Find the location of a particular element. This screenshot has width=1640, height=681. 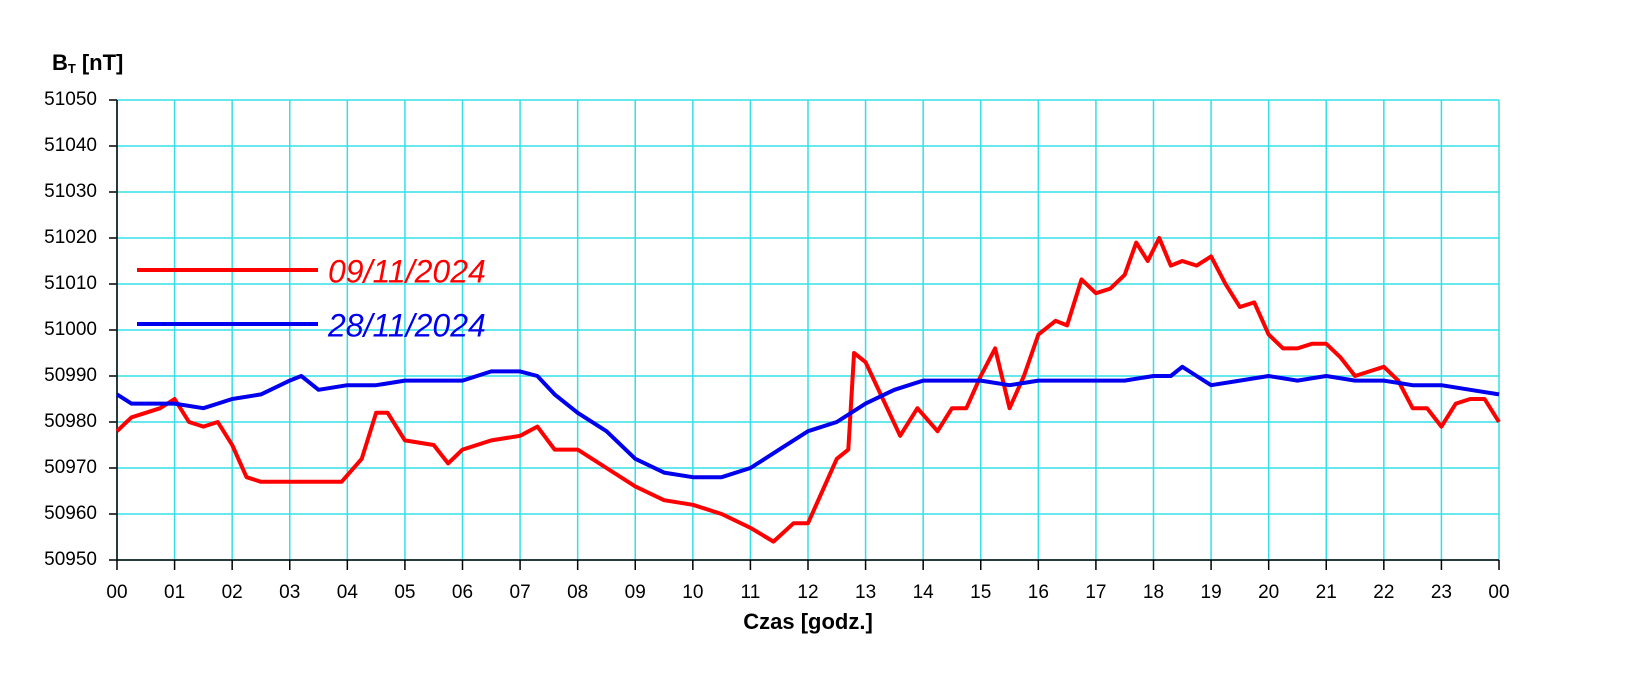

y-axis-title: BT [nT] is located at coordinates (87, 63).